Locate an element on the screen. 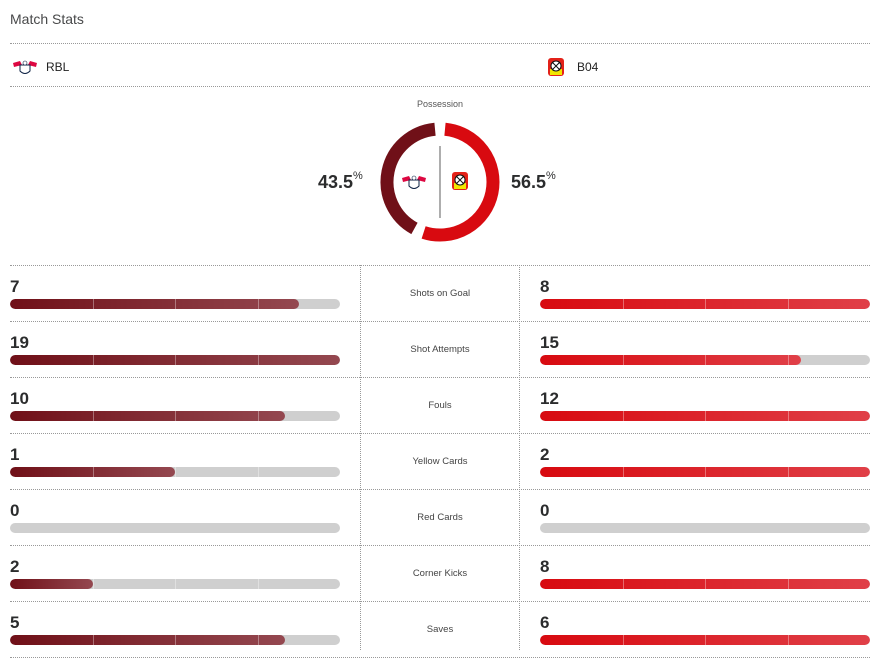 The image size is (883, 658). stat-label: Shot Attempts is located at coordinates (440, 349).